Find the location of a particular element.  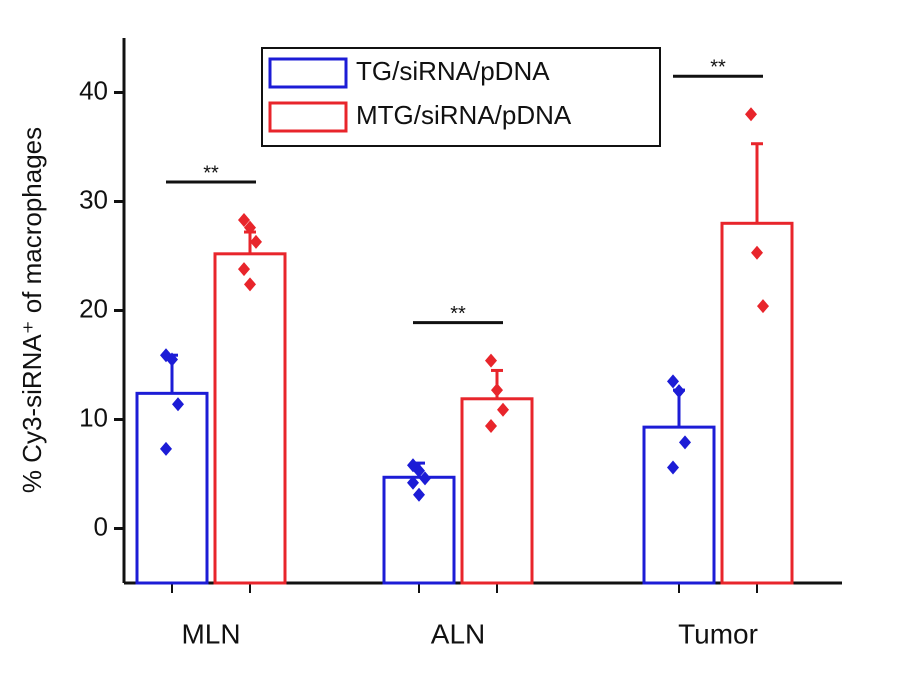

x-tick-label: ALN is located at coordinates (458, 633).